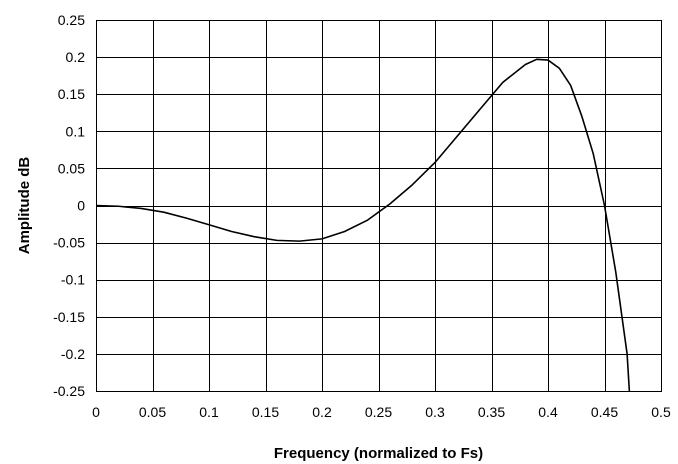 This screenshot has height=464, width=678. I want to click on y-tick-label: 0.25, so click(71, 20).